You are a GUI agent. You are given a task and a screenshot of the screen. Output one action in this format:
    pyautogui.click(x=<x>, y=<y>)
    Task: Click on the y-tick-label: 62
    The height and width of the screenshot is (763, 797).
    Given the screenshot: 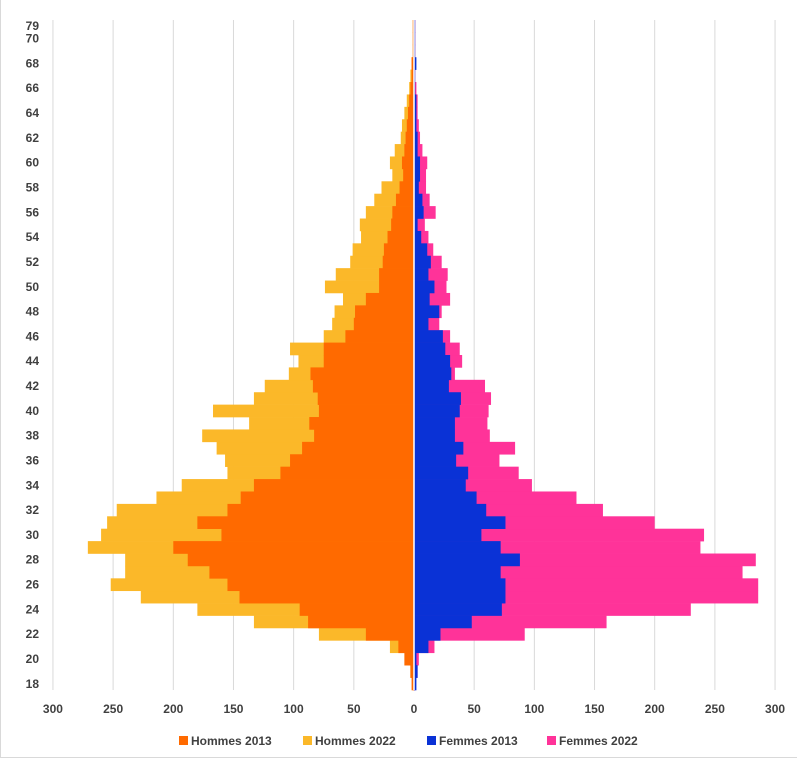 What is the action you would take?
    pyautogui.click(x=33, y=138)
    